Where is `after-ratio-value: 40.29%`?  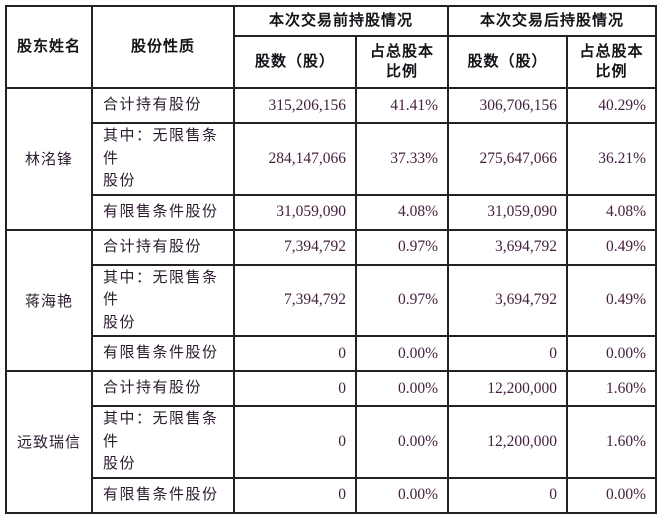 after-ratio-value: 40.29% is located at coordinates (612, 105).